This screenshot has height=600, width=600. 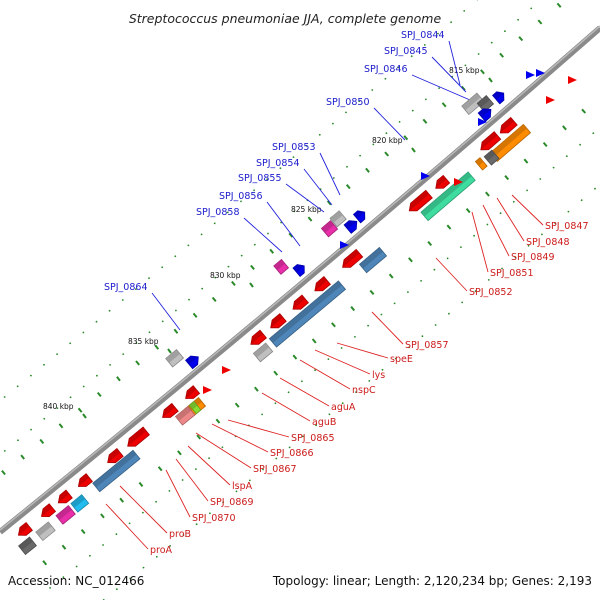 I want to click on gene-label-forward: SPJ_0854, so click(x=278, y=163).